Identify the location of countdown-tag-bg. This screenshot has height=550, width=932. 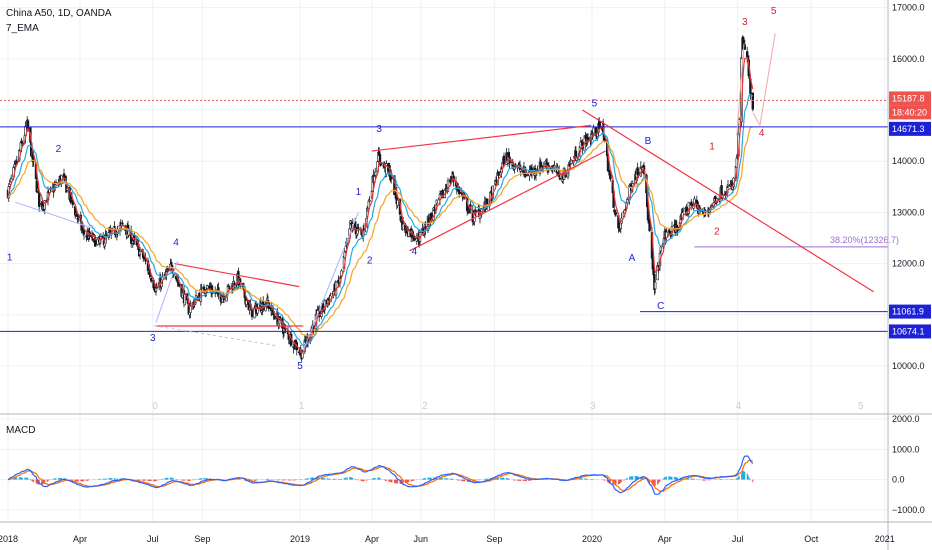
(910, 112).